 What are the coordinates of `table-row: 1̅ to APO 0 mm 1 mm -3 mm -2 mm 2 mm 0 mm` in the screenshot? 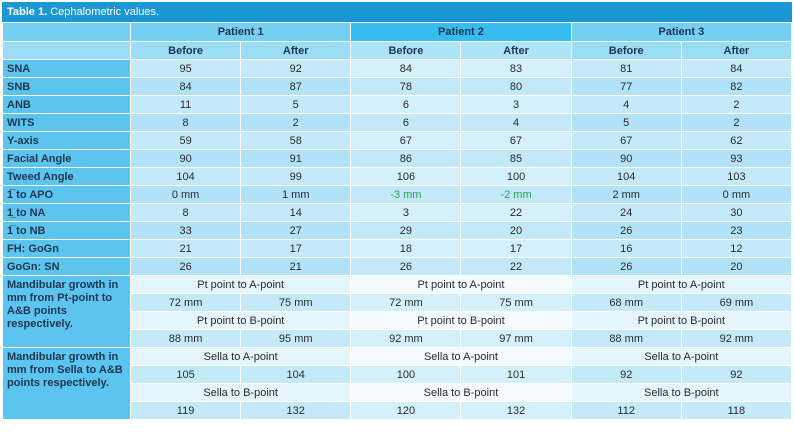 It's located at (397, 194).